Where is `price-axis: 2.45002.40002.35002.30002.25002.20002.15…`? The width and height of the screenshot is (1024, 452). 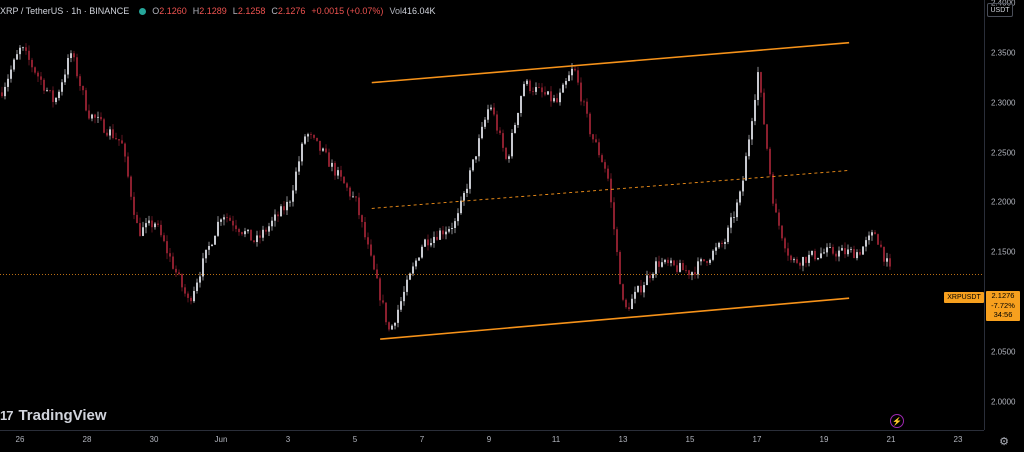
price-axis: 2.45002.40002.35002.30002.25002.20002.15… is located at coordinates (1004, 215).